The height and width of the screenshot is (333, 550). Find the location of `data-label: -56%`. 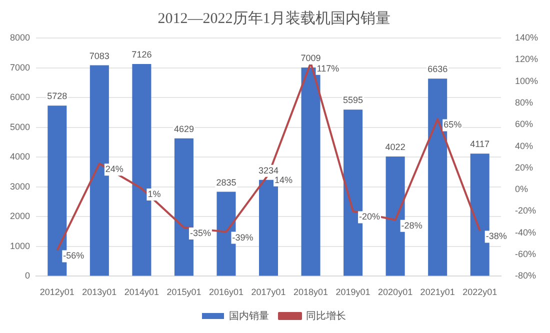

data-label: -56% is located at coordinates (73, 255).